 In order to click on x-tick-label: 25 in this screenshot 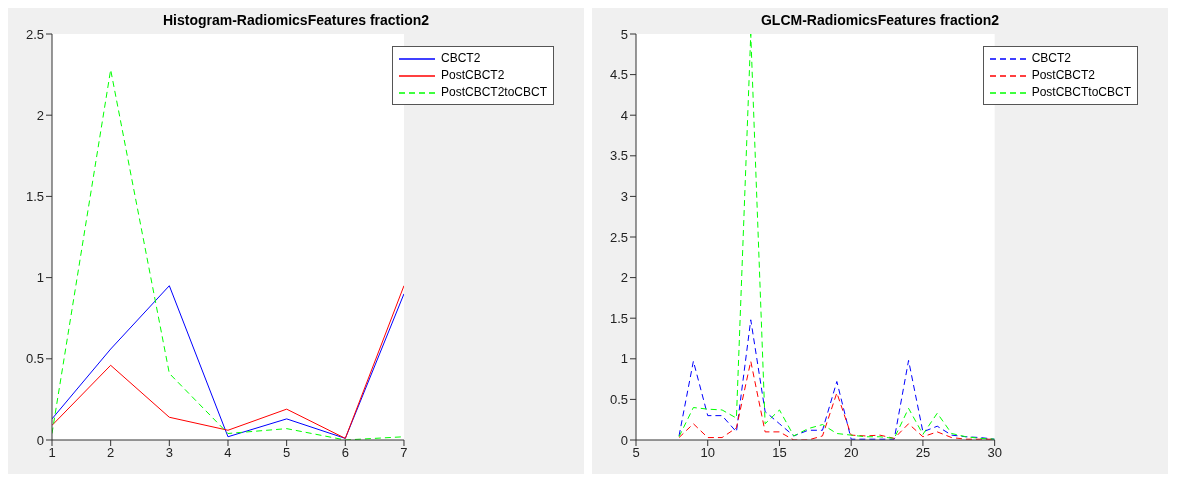, I will do `click(923, 453)`.